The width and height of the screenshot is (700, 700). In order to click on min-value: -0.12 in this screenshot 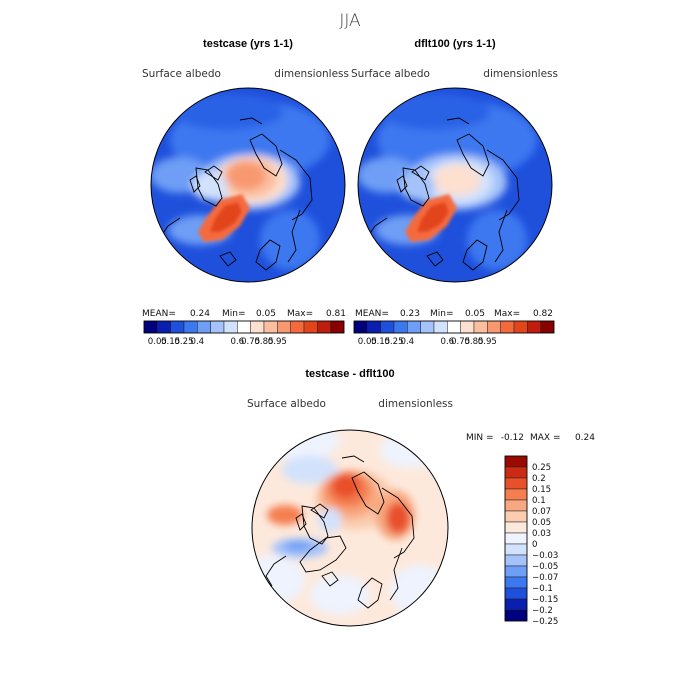, I will do `click(512, 438)`.